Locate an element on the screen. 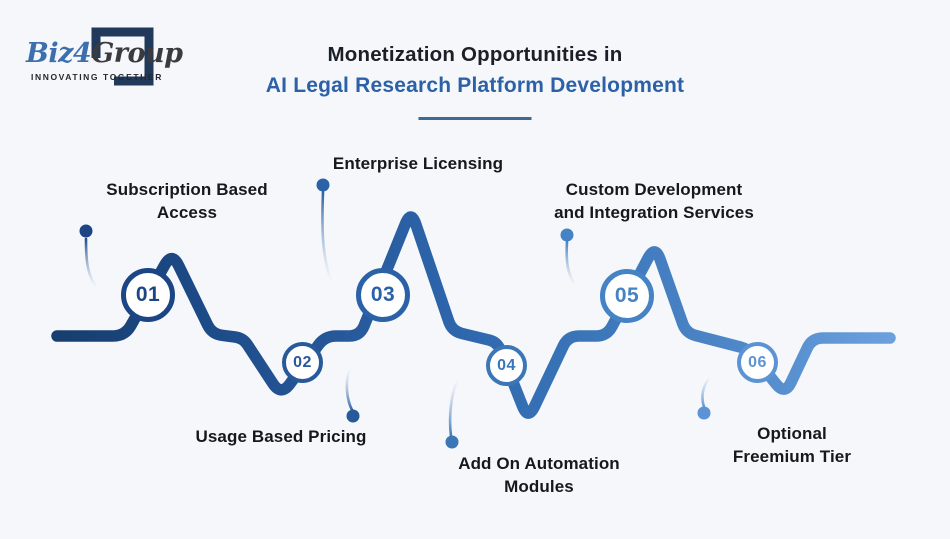 The image size is (950, 539). node-circle-01: 01 is located at coordinates (148, 295).